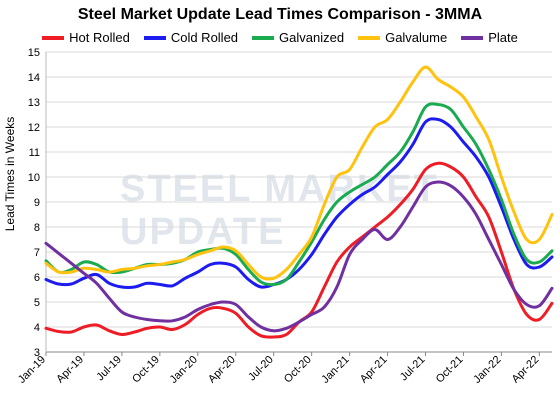  Describe the element at coordinates (298, 370) in the screenshot. I see `x-tick-label: Oct-20` at that location.